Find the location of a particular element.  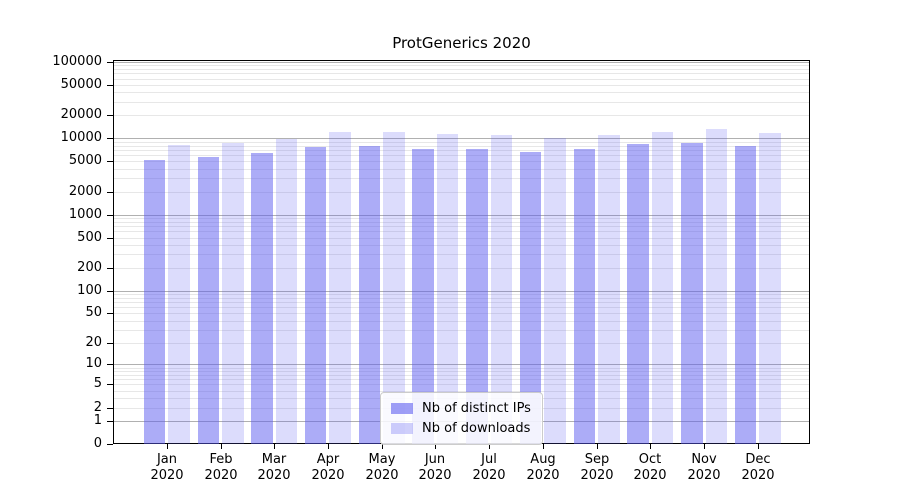

bar-downloads-nov is located at coordinates (716, 286).